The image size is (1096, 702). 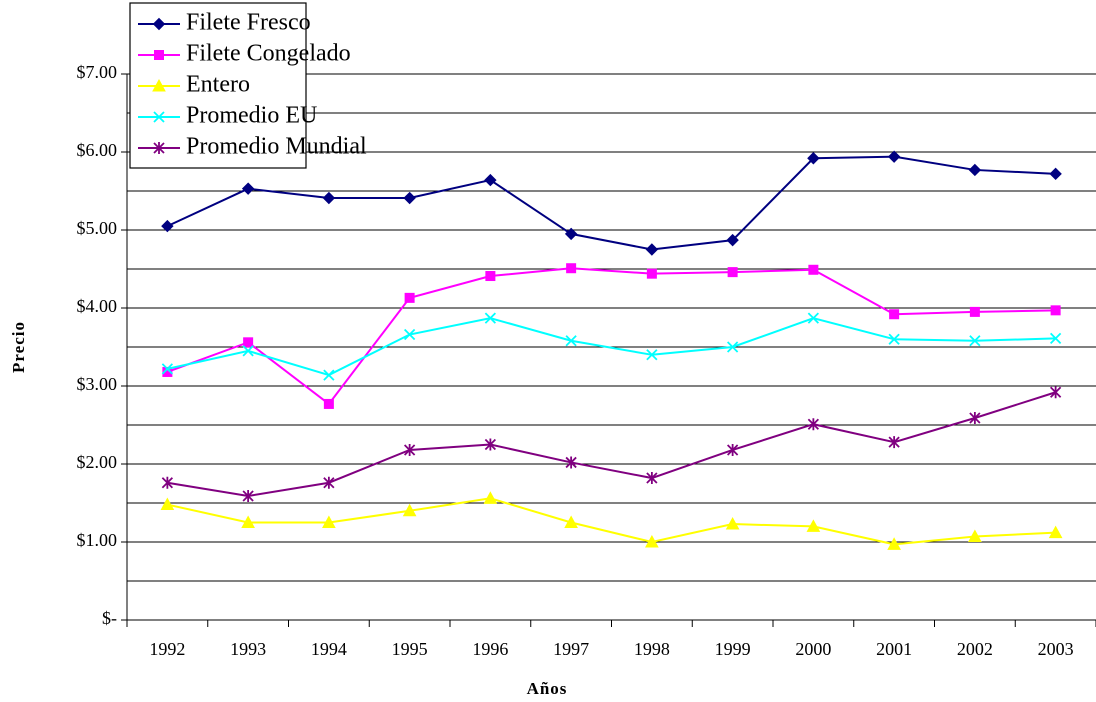 What do you see at coordinates (97, 228) in the screenshot?
I see `y-tick-label: $5.00` at bounding box center [97, 228].